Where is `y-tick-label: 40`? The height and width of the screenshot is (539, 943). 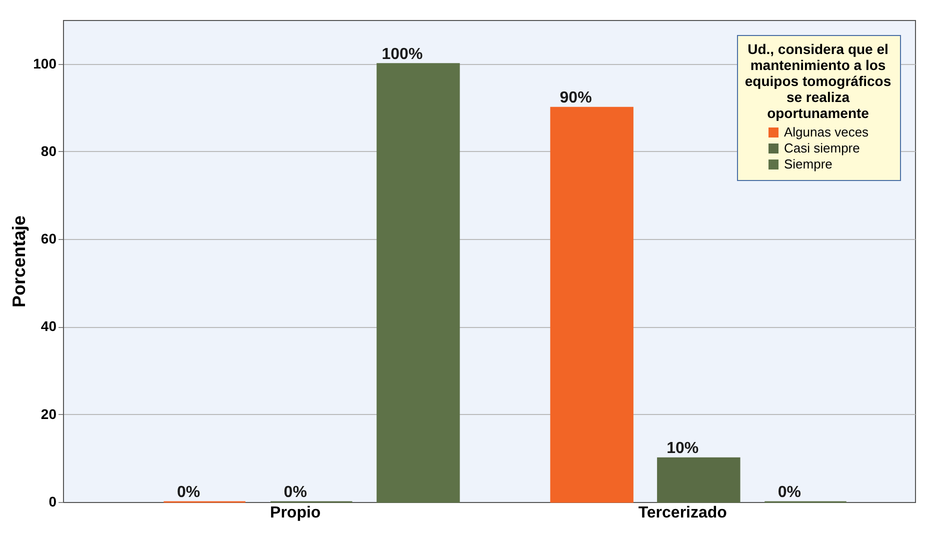
y-tick-label: 40 is located at coordinates (48, 326).